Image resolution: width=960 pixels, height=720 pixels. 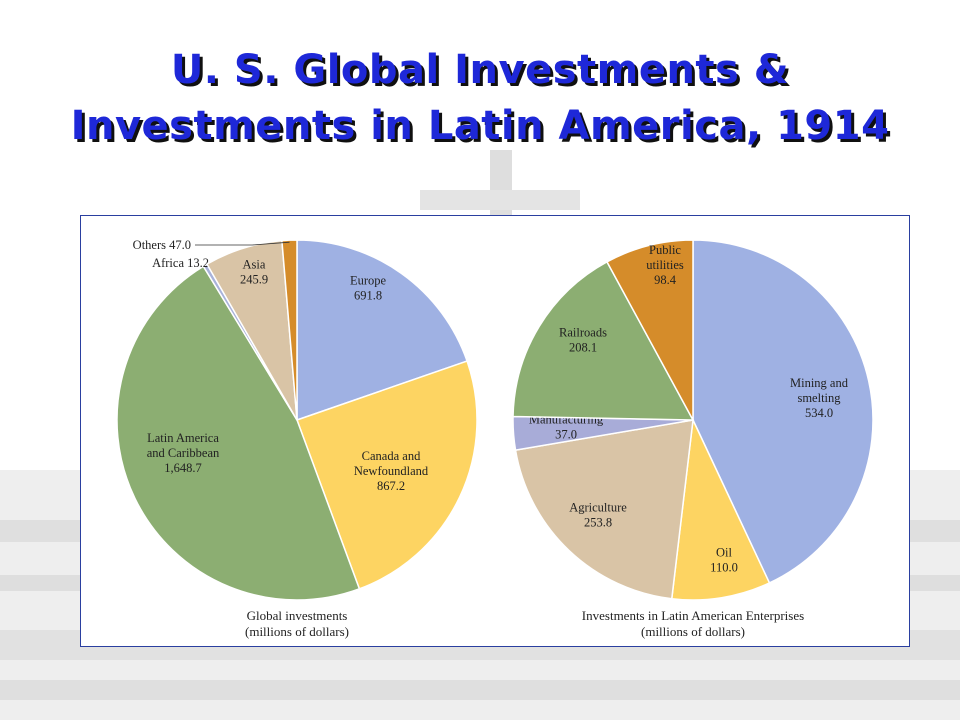 What do you see at coordinates (480, 126) in the screenshot?
I see `slide-title-line-2: Investments in Latin America, 1914` at bounding box center [480, 126].